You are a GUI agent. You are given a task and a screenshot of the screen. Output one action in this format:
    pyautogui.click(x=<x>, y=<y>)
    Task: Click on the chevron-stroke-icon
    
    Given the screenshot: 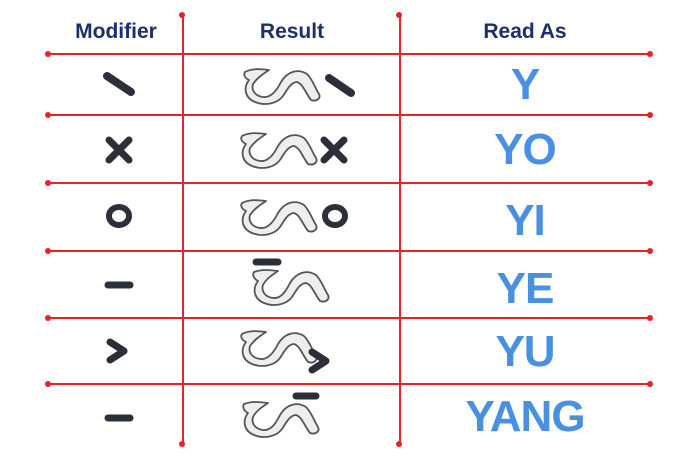 What is the action you would take?
    pyautogui.click(x=117, y=351)
    